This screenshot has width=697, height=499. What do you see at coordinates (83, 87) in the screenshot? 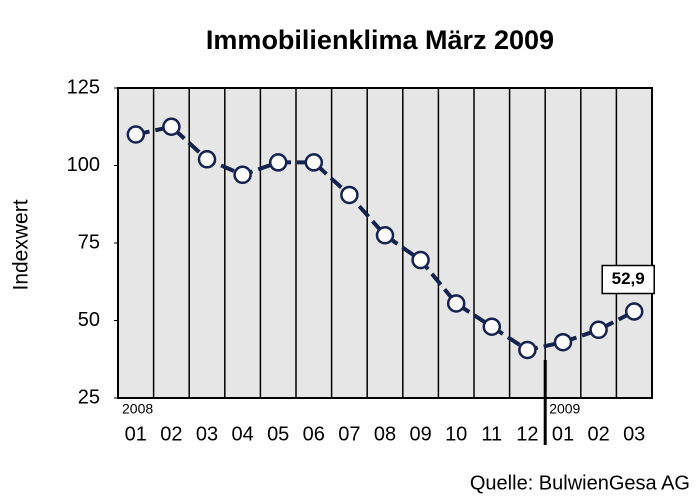
I see `y-tick-label: 125` at bounding box center [83, 87].